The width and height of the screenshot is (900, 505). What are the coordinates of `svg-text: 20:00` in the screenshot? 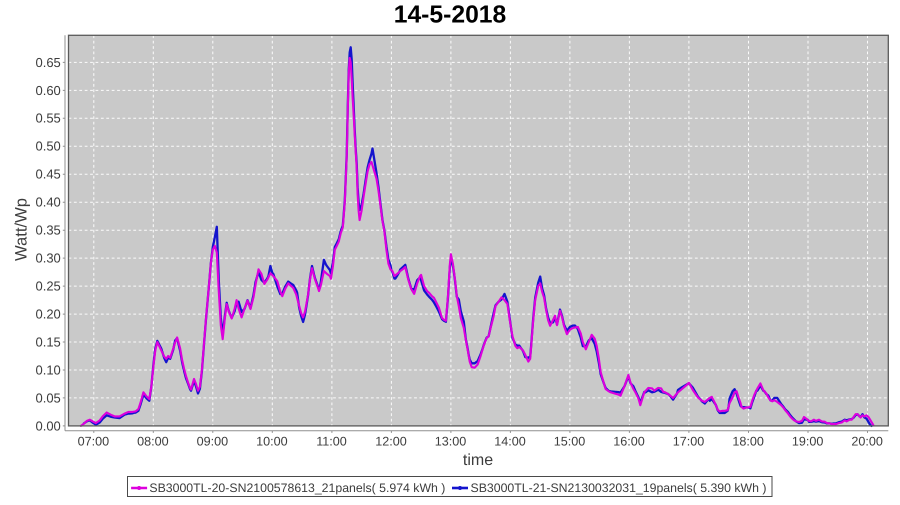 It's located at (867, 442).